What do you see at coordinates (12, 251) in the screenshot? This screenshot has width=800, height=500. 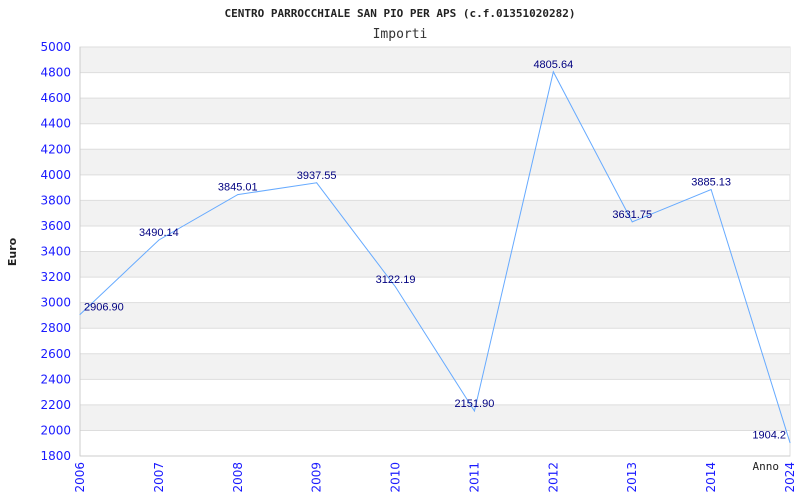 I see `y-axis-label: Euro` at bounding box center [12, 251].